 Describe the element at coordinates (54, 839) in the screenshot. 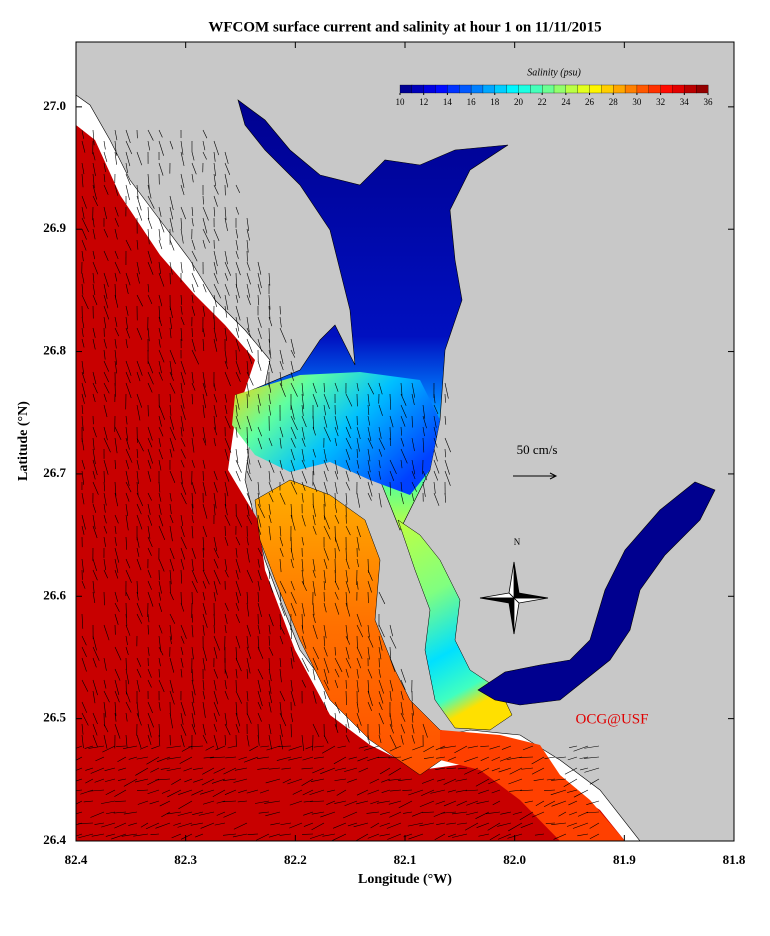

I see `y-tick-label: 26.4` at that location.